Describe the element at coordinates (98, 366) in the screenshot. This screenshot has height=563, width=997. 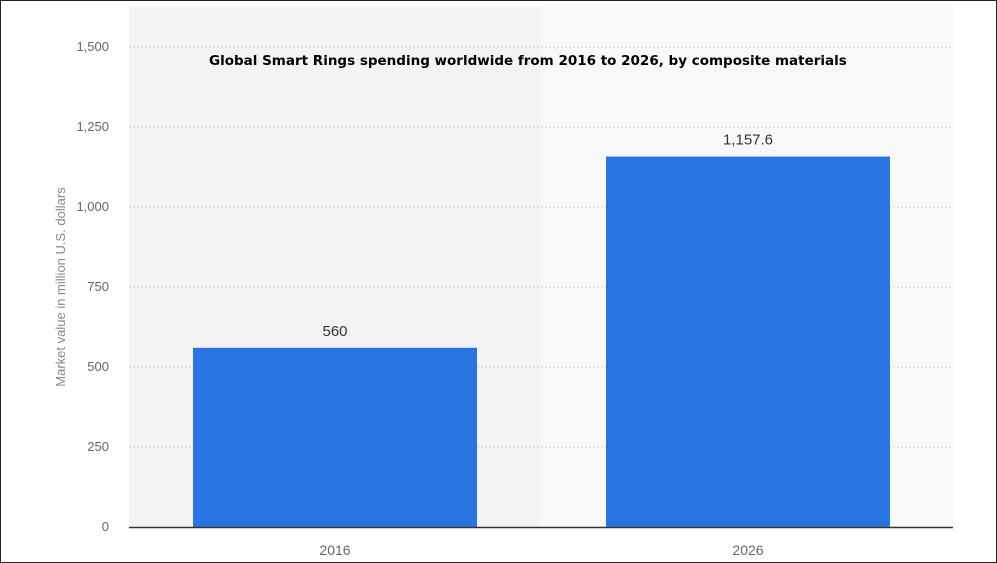
I see `y-tick-label: 500` at that location.